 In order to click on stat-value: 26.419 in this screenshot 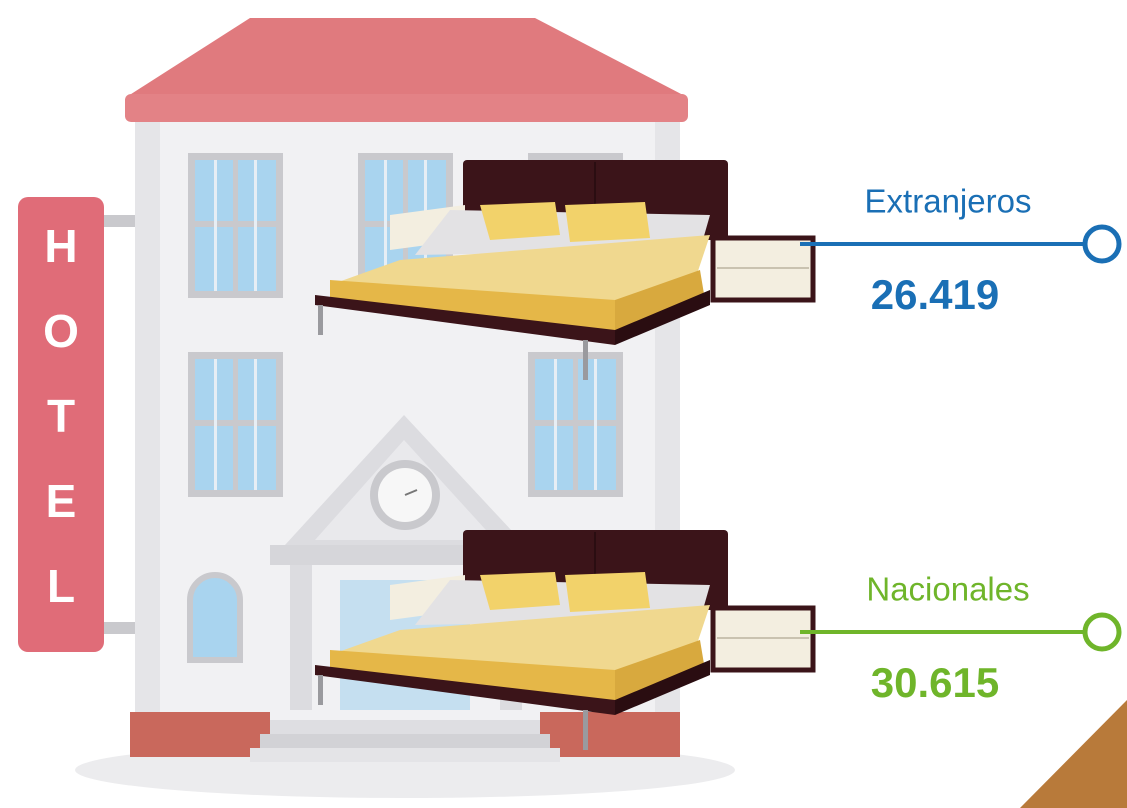, I will do `click(935, 294)`.